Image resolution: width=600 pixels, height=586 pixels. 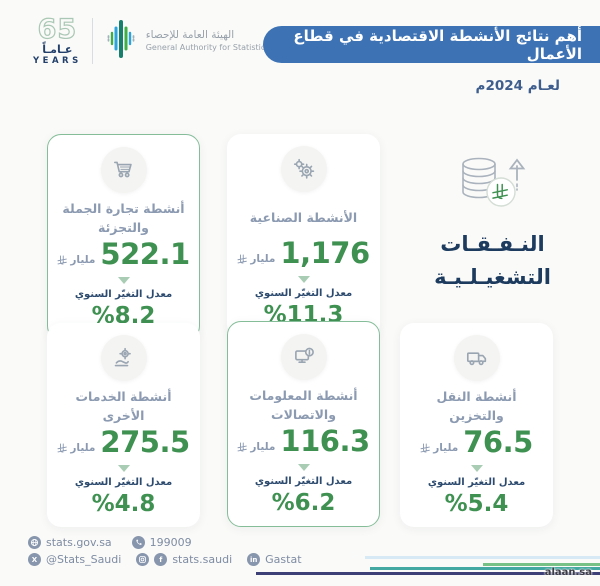 What do you see at coordinates (207, 47) in the screenshot?
I see `gastat-name-english: General Authority for Statistics` at bounding box center [207, 47].